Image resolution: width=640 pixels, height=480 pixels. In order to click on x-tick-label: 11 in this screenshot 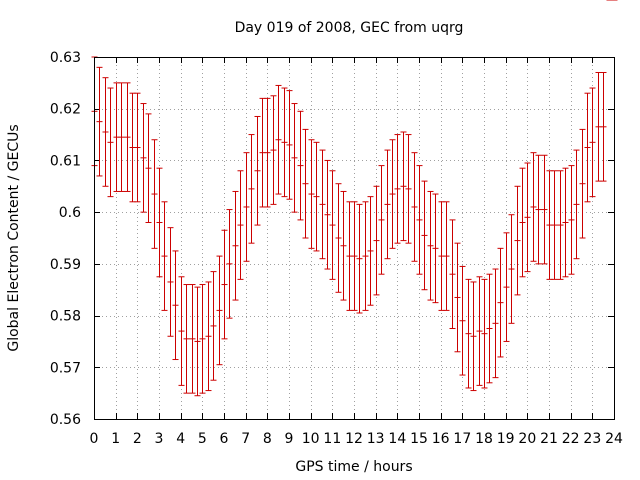, I will do `click(332, 439)`.